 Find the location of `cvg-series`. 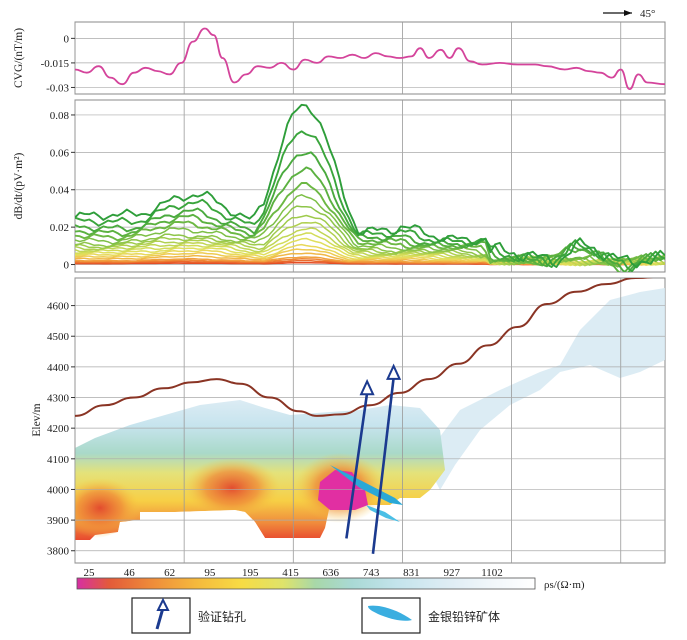

cvg-series is located at coordinates (370, 59).